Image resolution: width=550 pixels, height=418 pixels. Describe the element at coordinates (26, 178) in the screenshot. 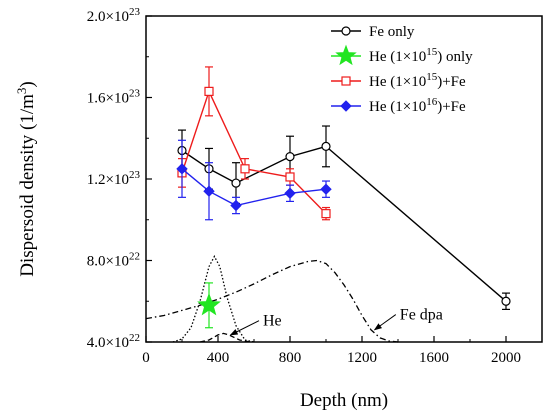

I see `y-axis-title: Dispersoid density (1/m3)` at that location.